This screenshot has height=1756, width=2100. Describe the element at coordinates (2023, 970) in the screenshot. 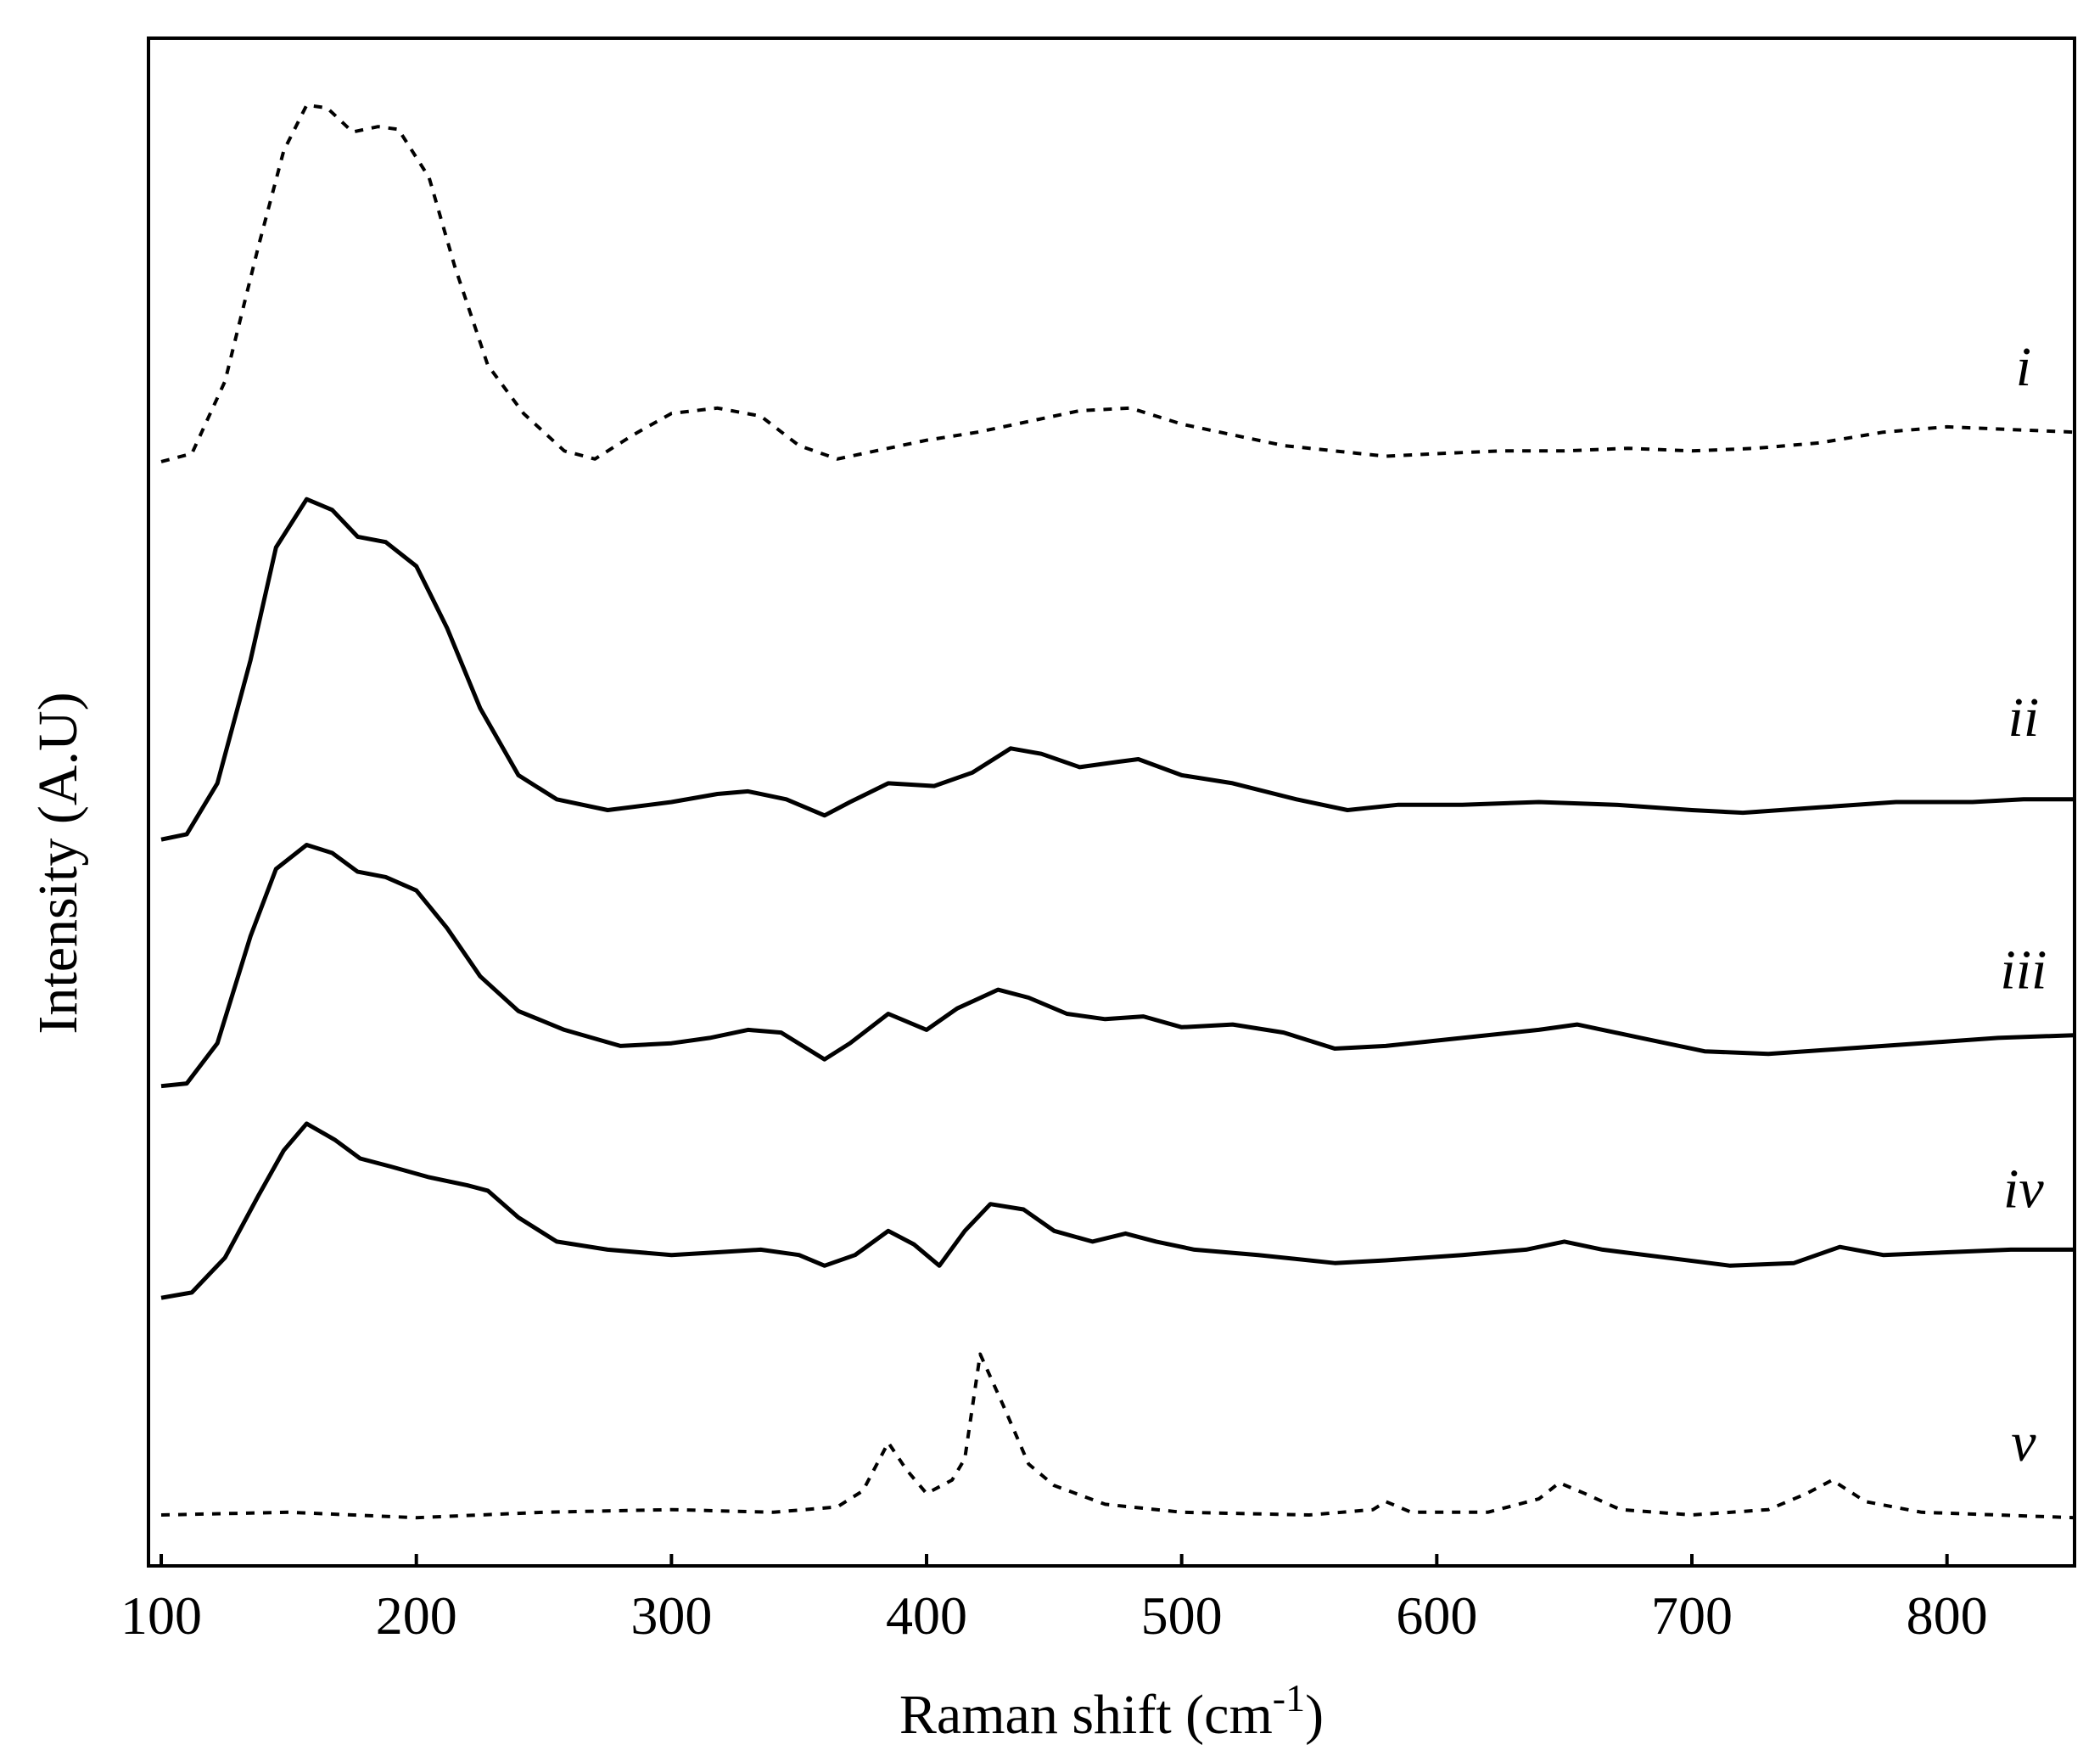

I see `series-label-iii: iii` at that location.